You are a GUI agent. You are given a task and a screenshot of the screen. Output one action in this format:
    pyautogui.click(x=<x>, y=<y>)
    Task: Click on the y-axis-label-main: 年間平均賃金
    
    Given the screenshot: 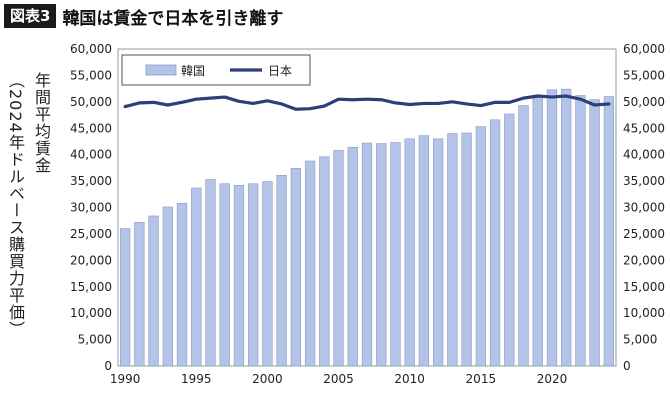 What is the action you would take?
    pyautogui.click(x=41, y=123)
    